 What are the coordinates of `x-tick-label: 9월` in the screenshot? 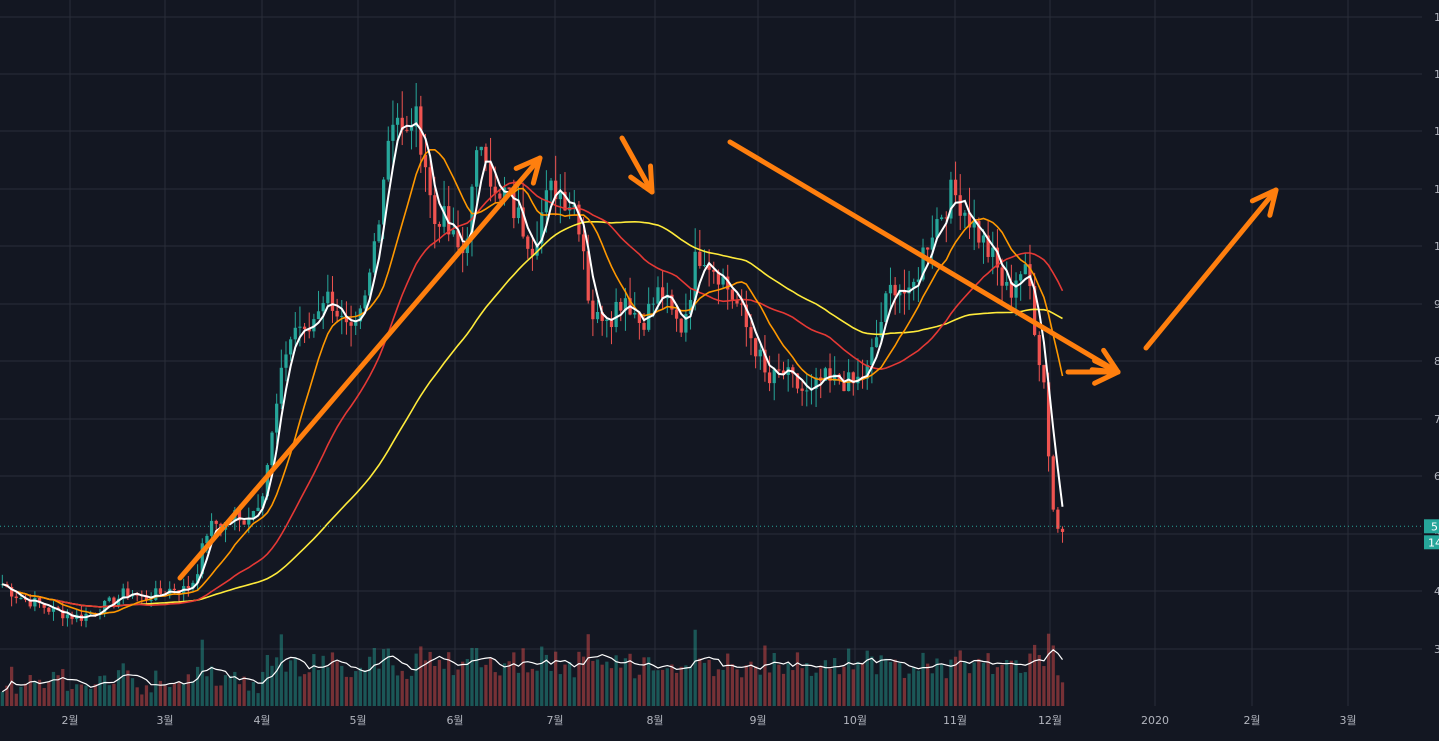 It's located at (757, 720).